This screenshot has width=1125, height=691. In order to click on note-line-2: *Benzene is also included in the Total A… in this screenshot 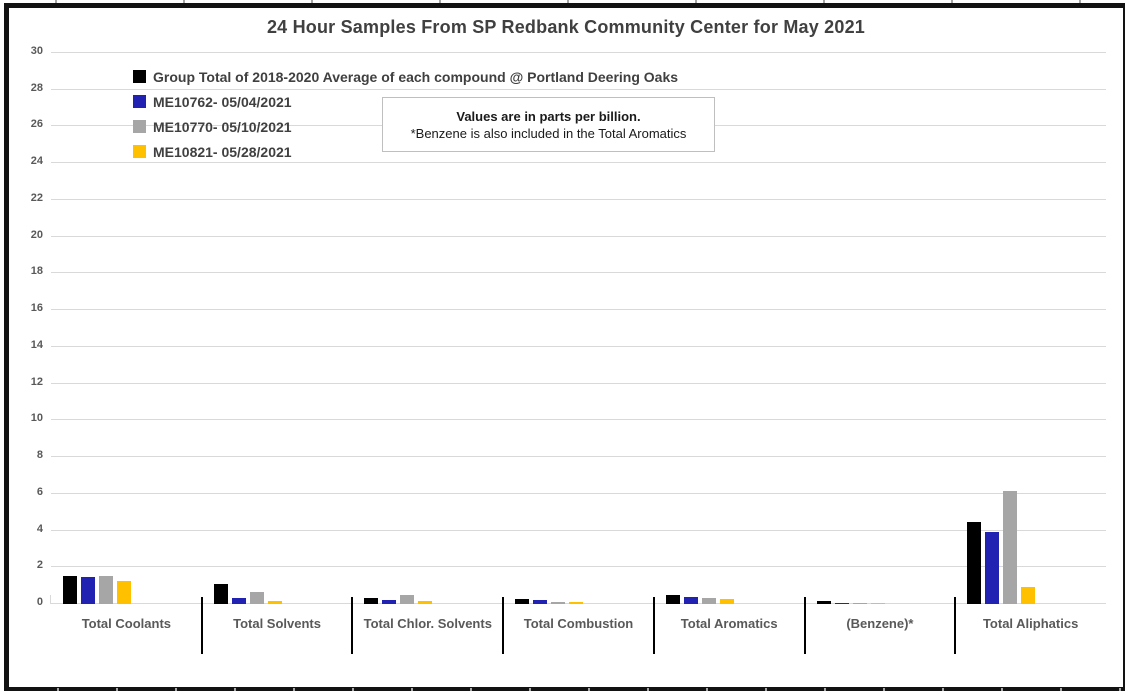, I will do `click(548, 133)`.